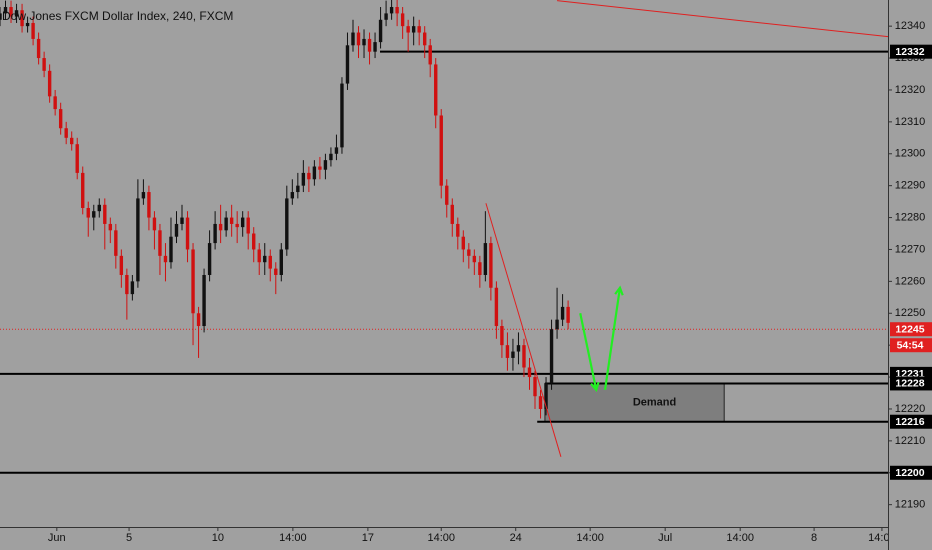 The width and height of the screenshot is (932, 550). I want to click on y-tick-label: 12300, so click(910, 154).